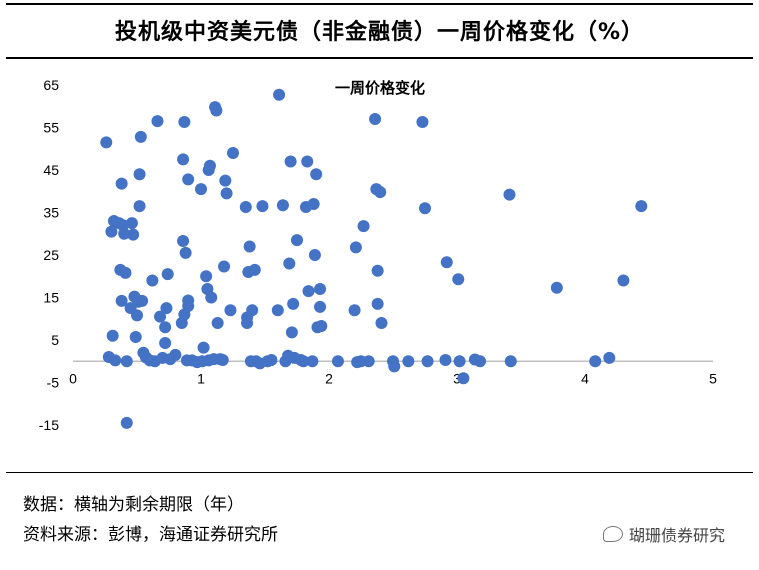 The image size is (759, 570). What do you see at coordinates (73, 378) in the screenshot?
I see `x-tick-label: 0` at bounding box center [73, 378].